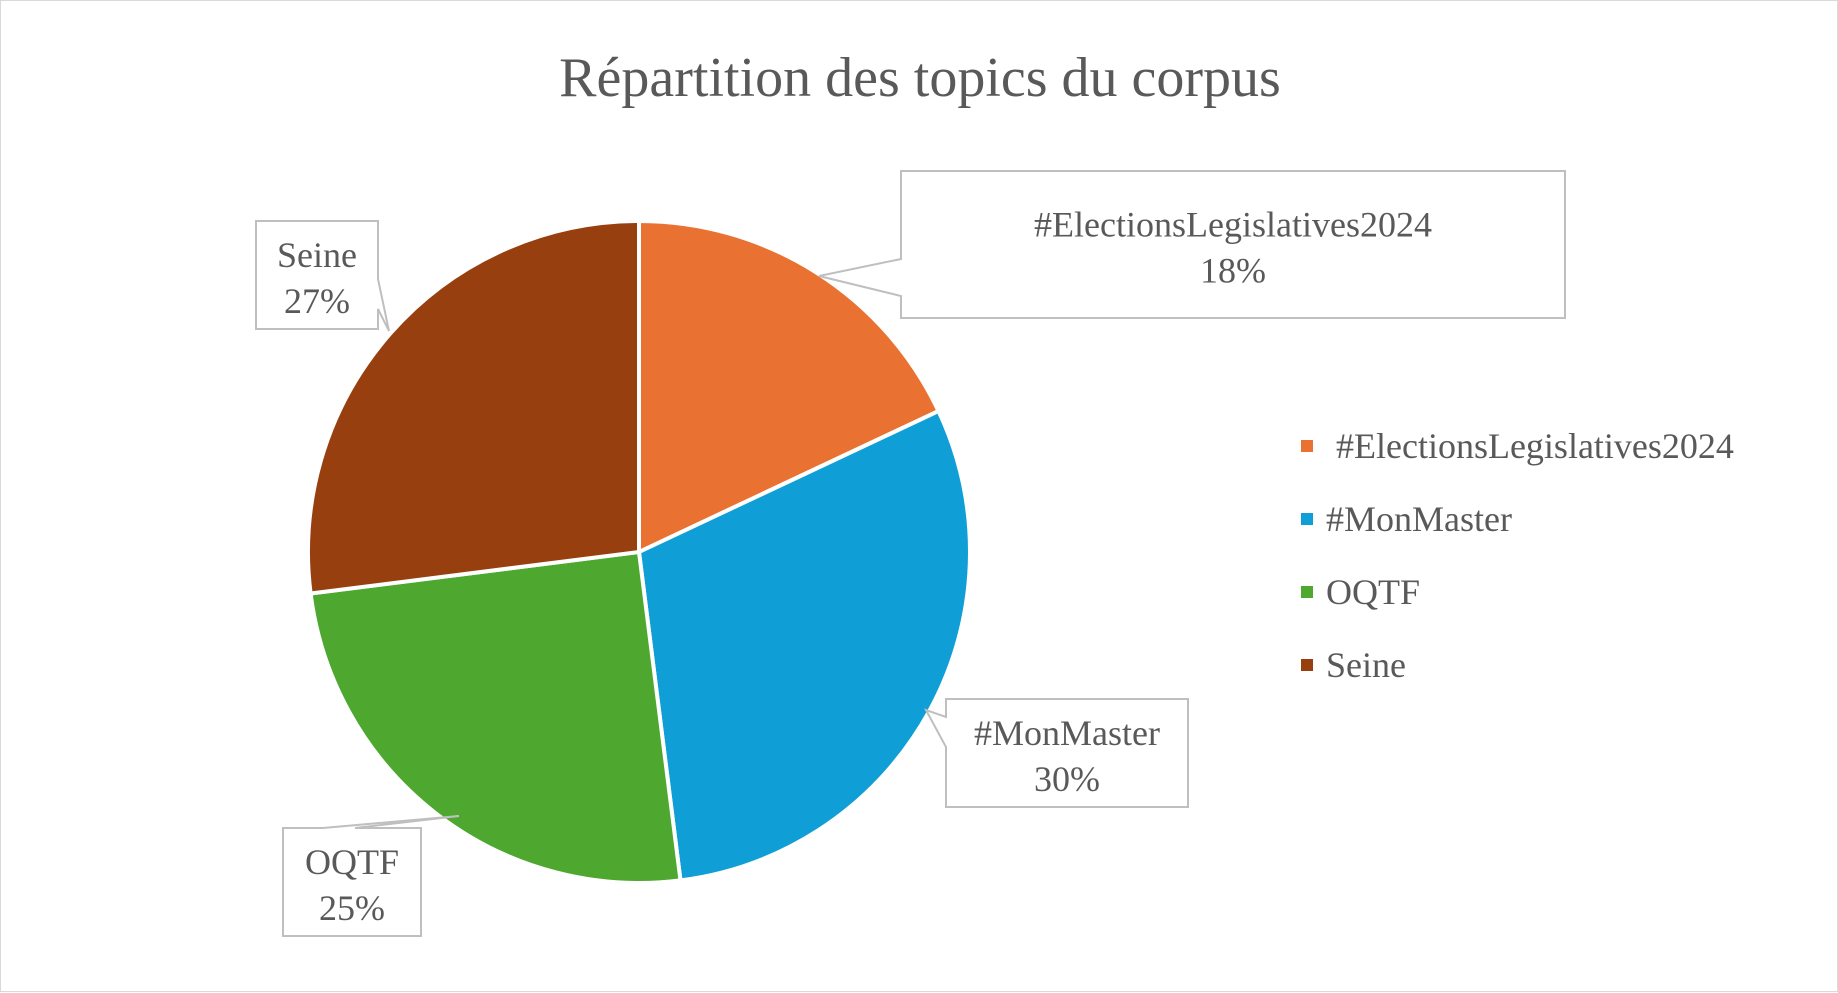 The height and width of the screenshot is (993, 1838). I want to click on legend-label-1: #ElectionsLegislatives2024, so click(1535, 446).